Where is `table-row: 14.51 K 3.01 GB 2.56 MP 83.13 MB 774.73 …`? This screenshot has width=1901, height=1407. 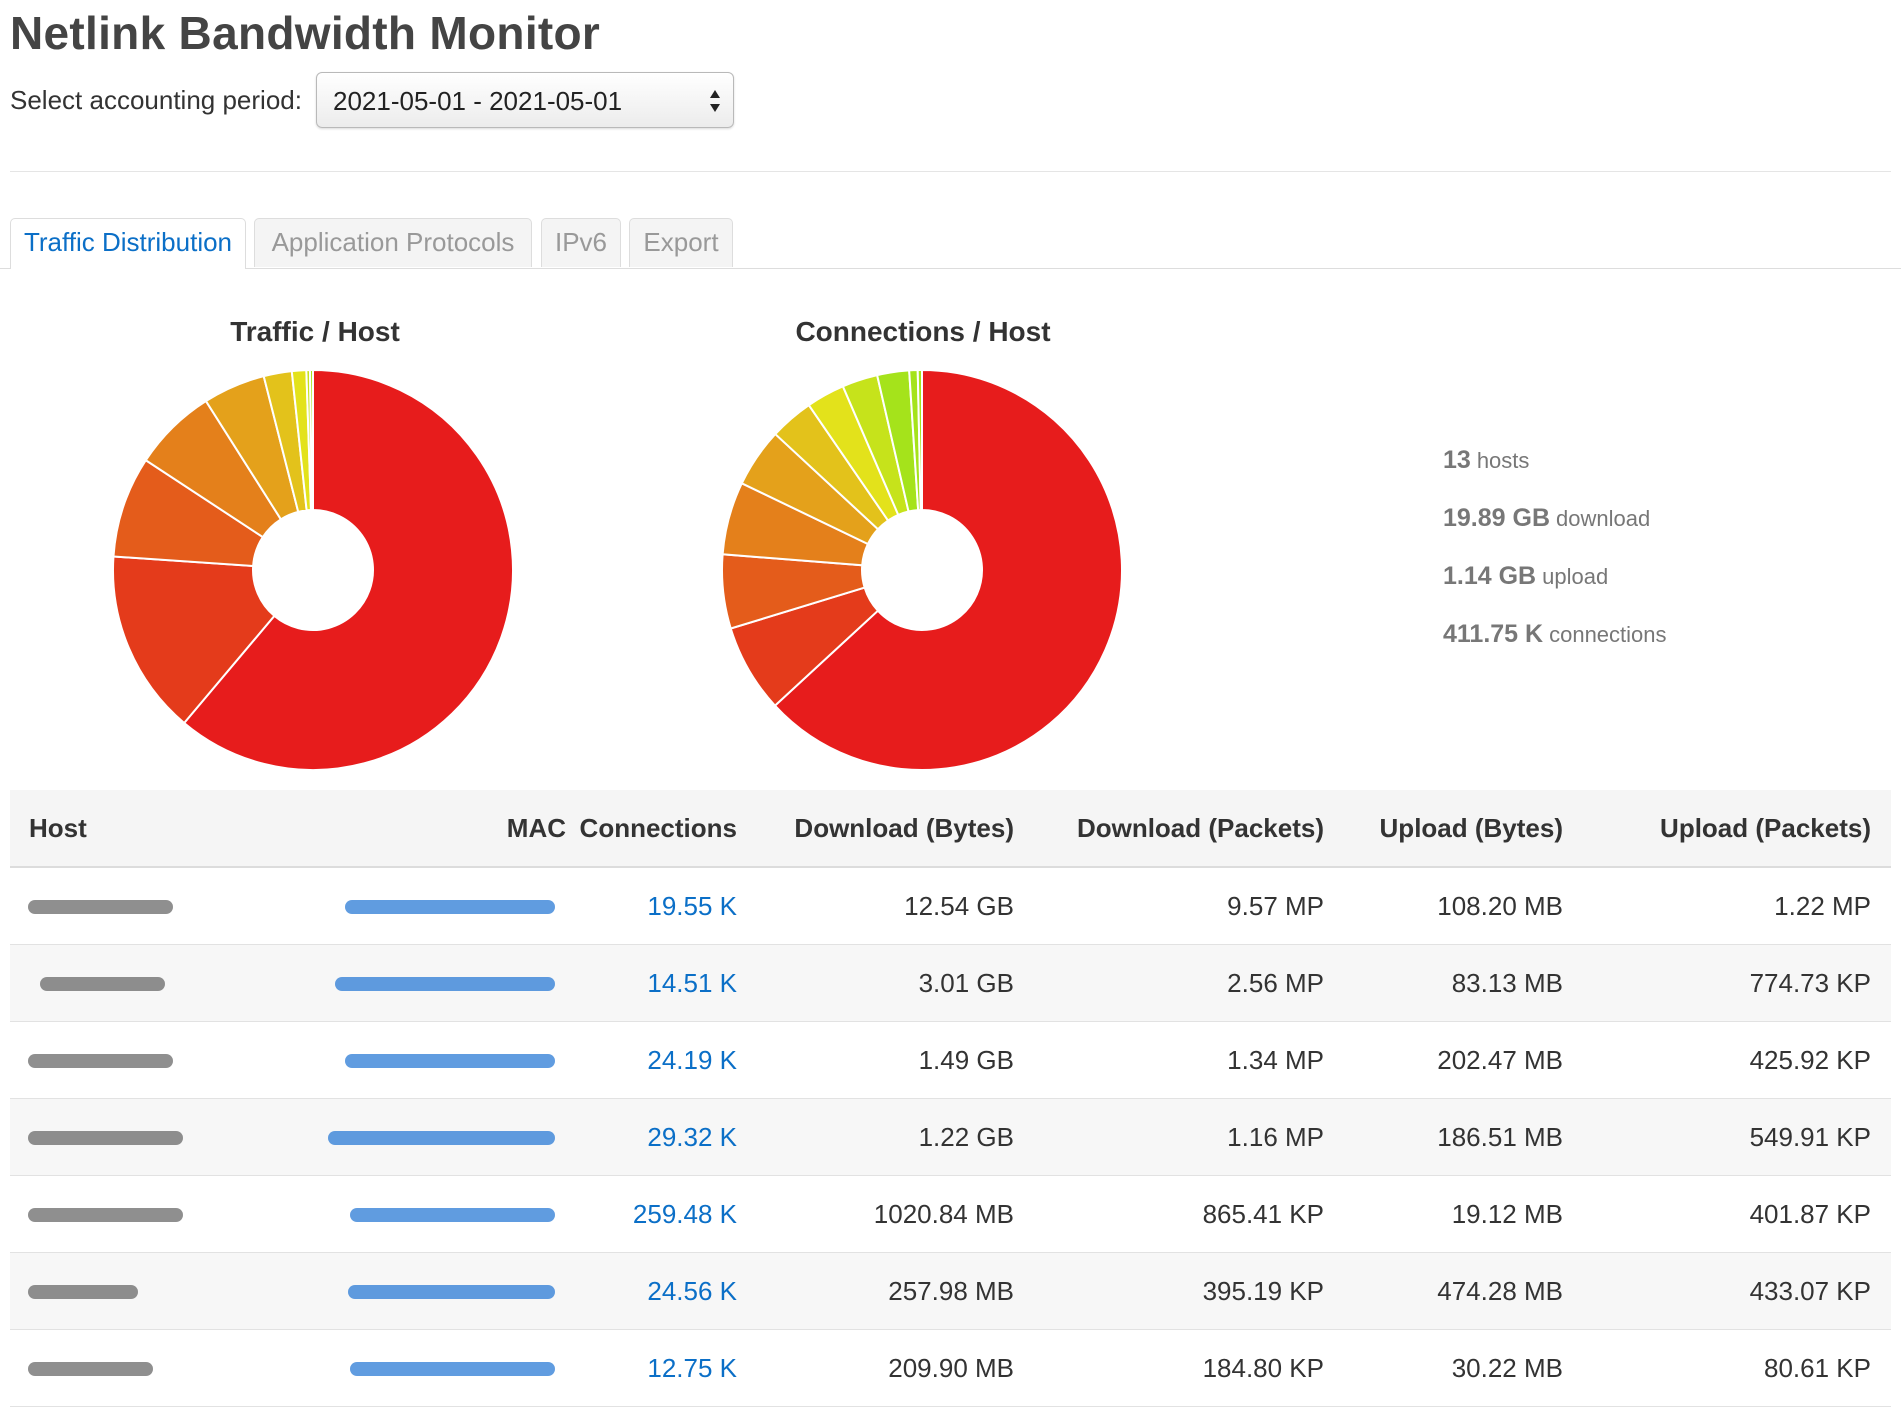
table-row: 14.51 K 3.01 GB 2.56 MP 83.13 MB 774.73 … is located at coordinates (950, 983).